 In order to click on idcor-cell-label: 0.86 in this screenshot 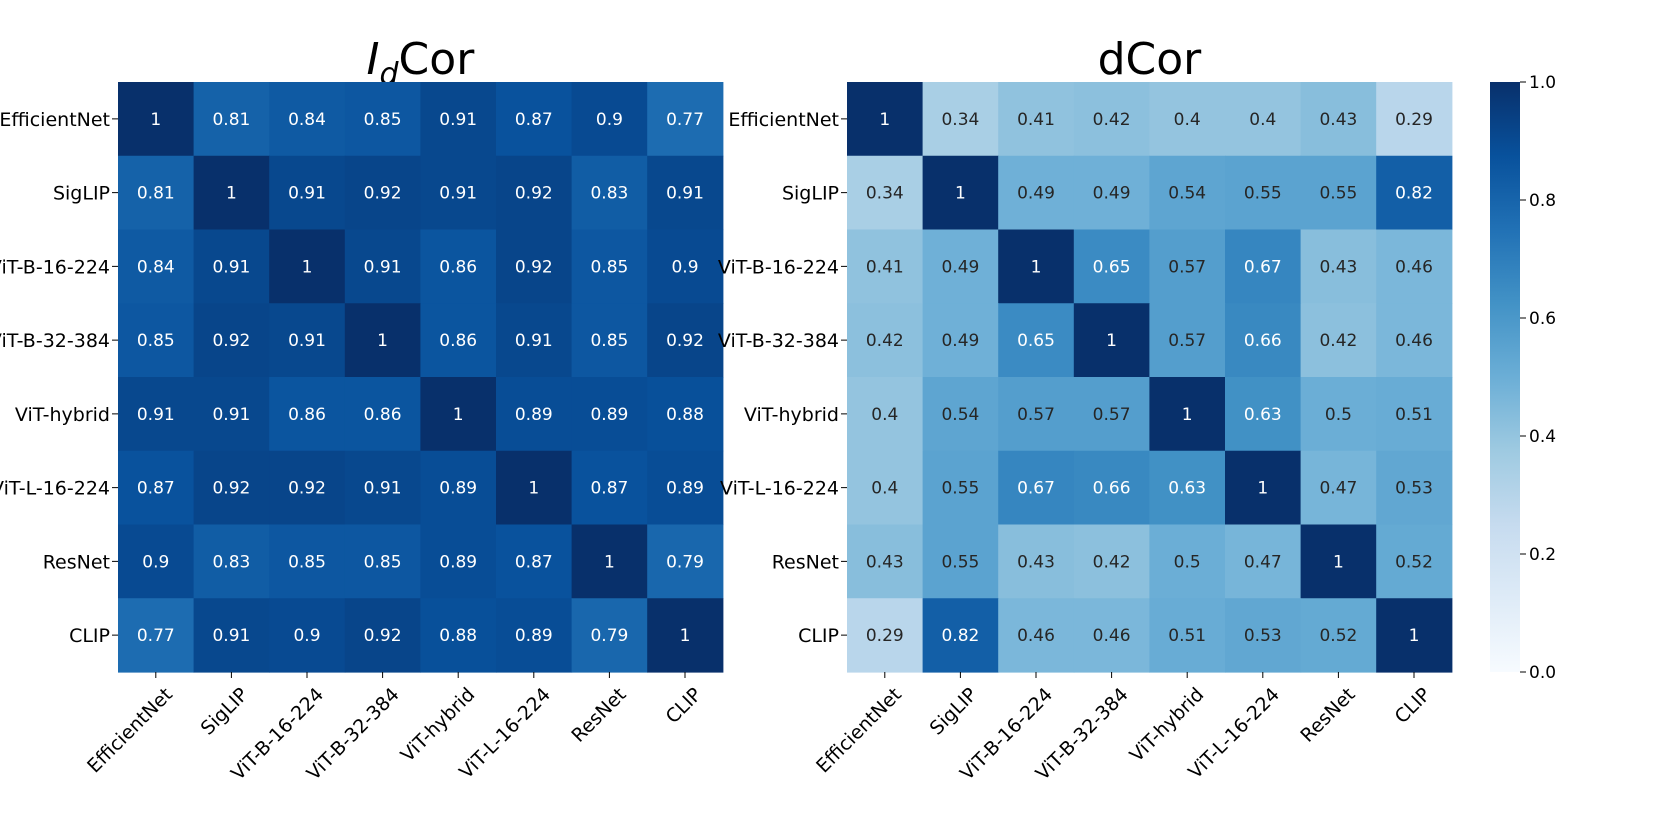, I will do `click(458, 267)`.